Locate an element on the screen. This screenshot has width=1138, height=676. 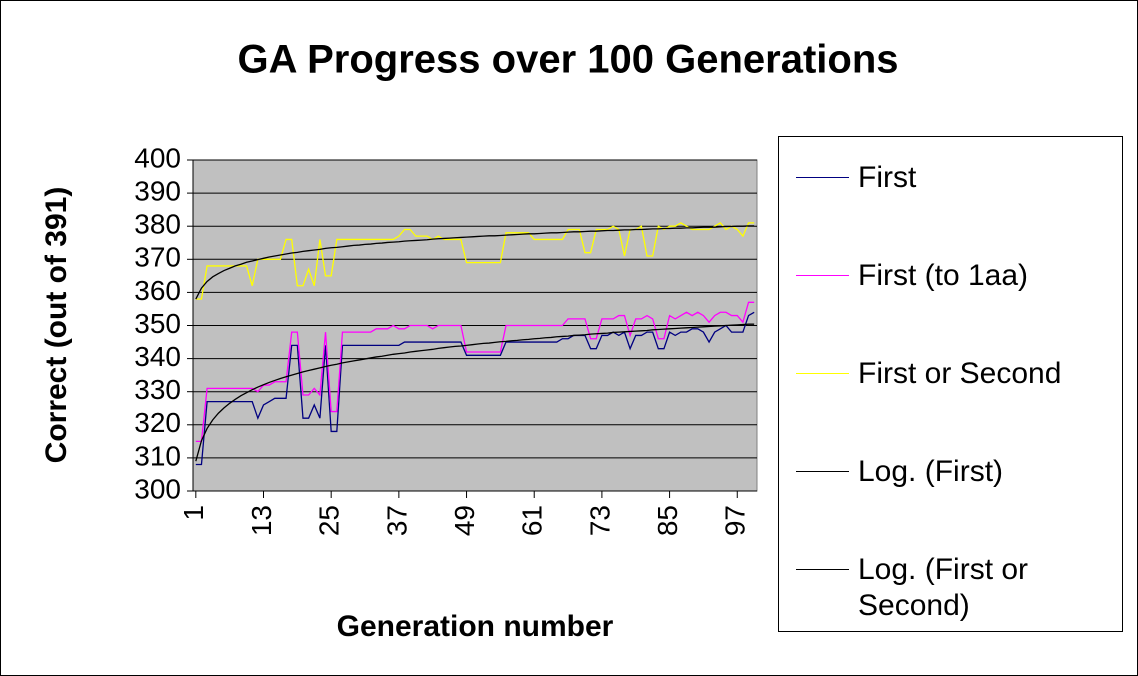
y-tick-label: 400 is located at coordinates (157, 157).